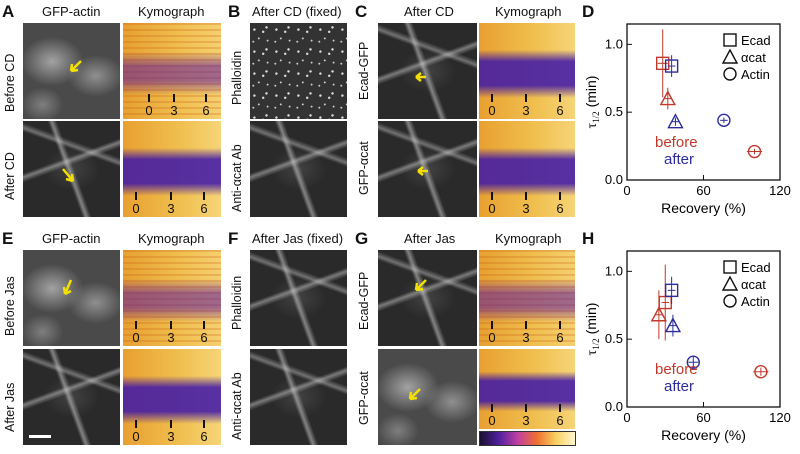  What do you see at coordinates (172, 169) in the screenshot?
I see `panel-a-kymograph-after: 0 3 6` at bounding box center [172, 169].